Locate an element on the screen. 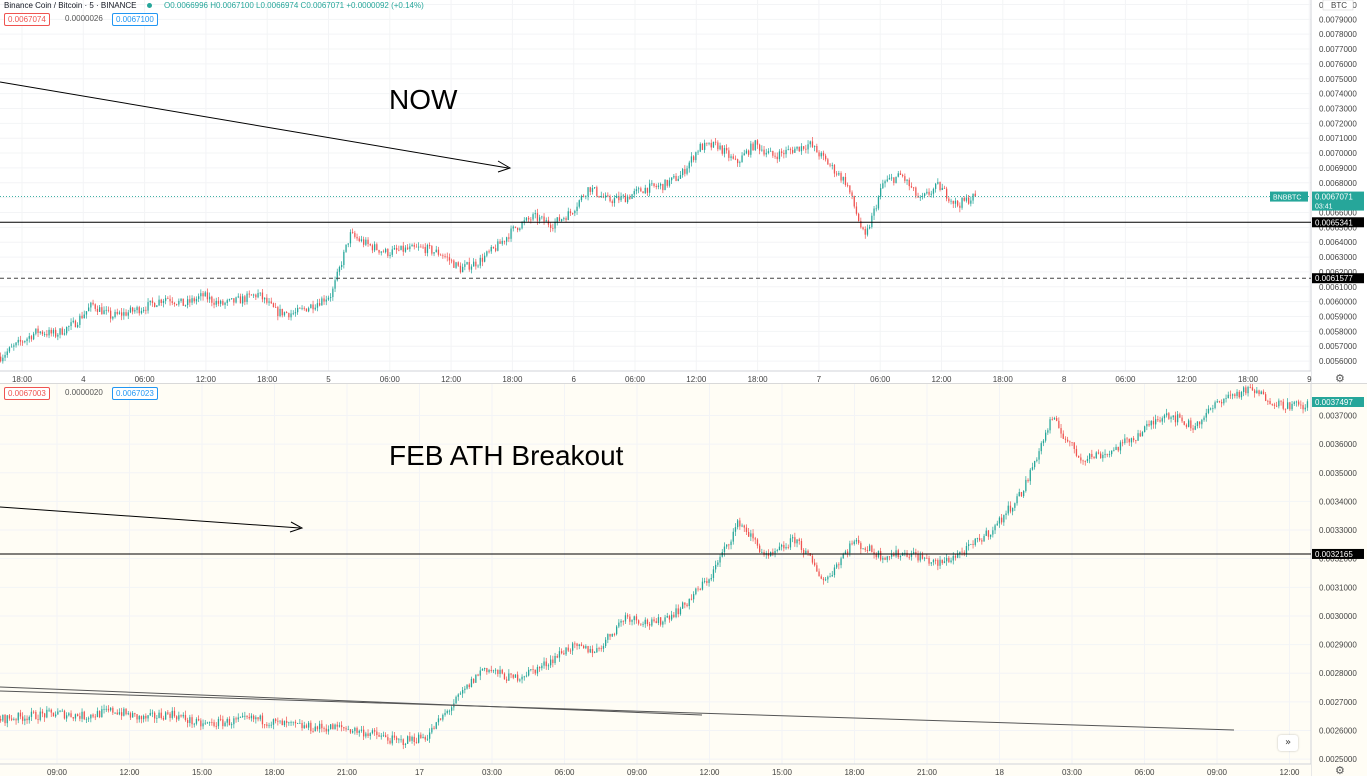 This screenshot has height=777, width=1367. pane-separator is located at coordinates (683, 383).